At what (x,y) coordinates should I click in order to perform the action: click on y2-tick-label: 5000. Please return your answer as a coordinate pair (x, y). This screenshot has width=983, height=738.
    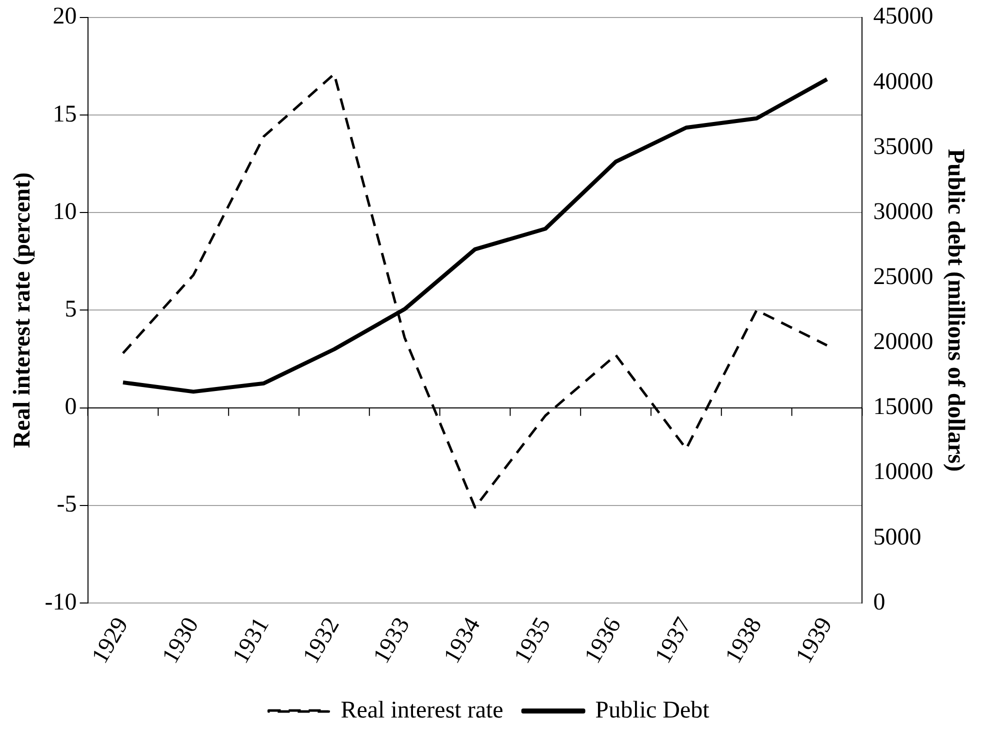
    Looking at the image, I should click on (897, 537).